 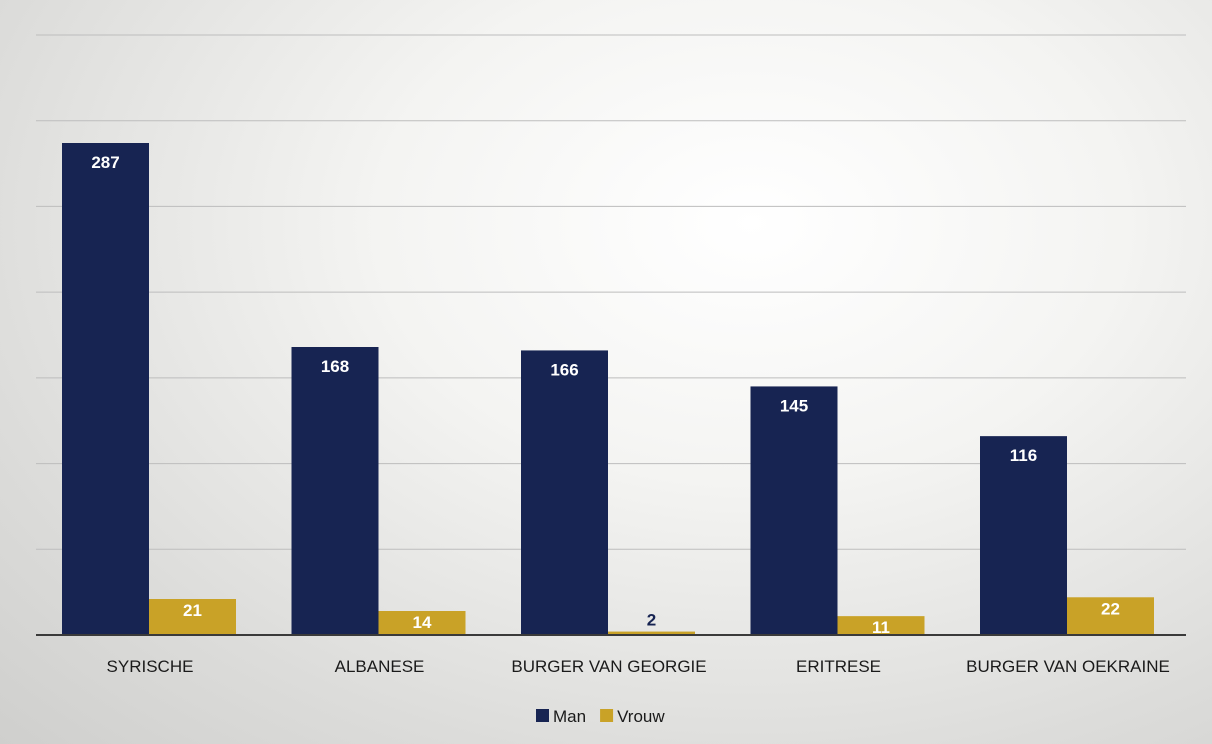 I want to click on legend-label-man: Man, so click(x=569, y=716).